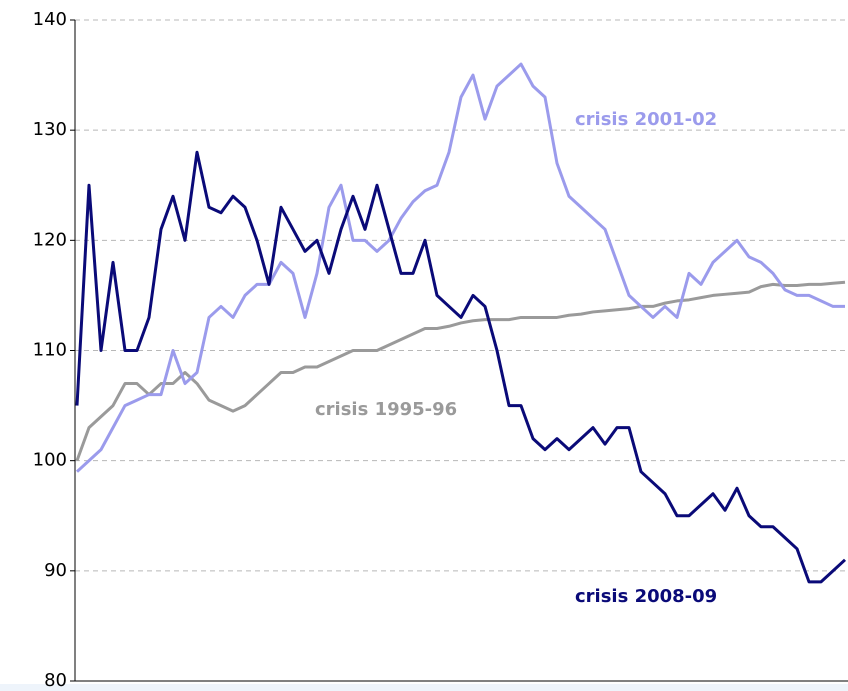 This screenshot has height=691, width=848. Describe the element at coordinates (386, 409) in the screenshot. I see `series-label: crisis 1995-96` at that location.